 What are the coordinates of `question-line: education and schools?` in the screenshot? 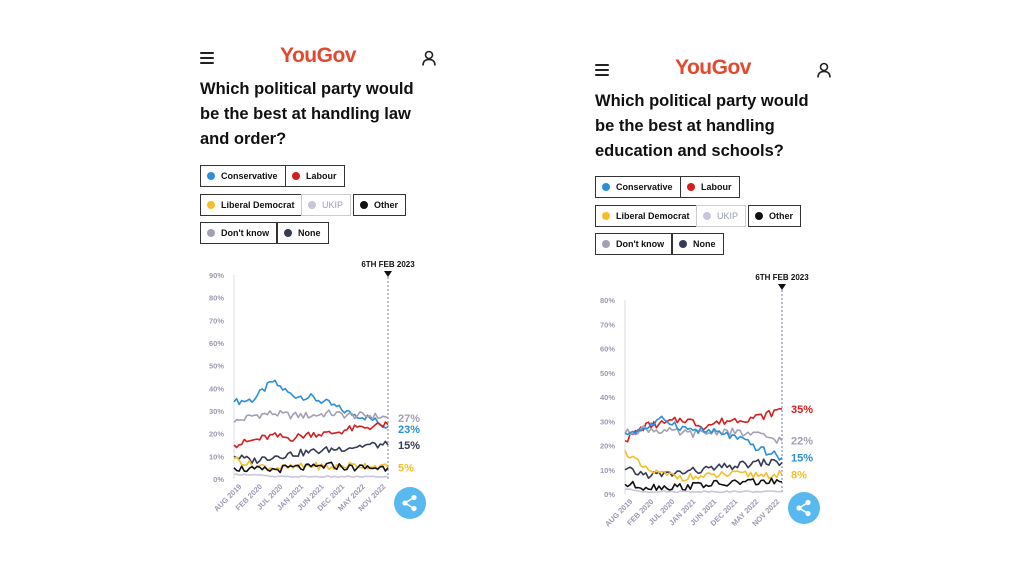 It's located at (689, 151).